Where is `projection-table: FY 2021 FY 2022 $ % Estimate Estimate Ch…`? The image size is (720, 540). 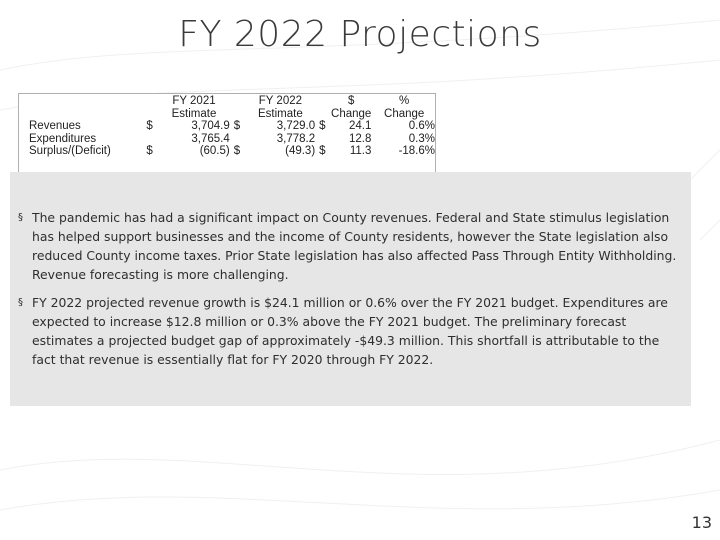 projection-table: FY 2021 FY 2022 $ % Estimate Estimate Ch… is located at coordinates (227, 134).